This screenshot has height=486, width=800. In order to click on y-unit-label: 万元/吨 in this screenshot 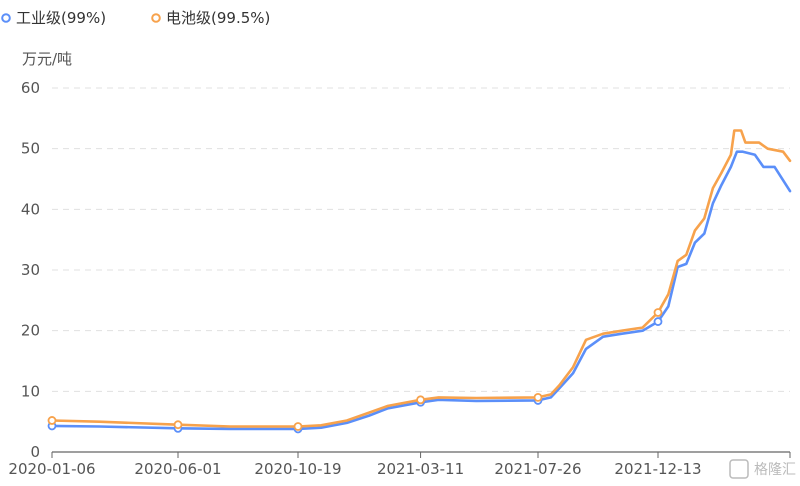, I will do `click(47, 59)`.